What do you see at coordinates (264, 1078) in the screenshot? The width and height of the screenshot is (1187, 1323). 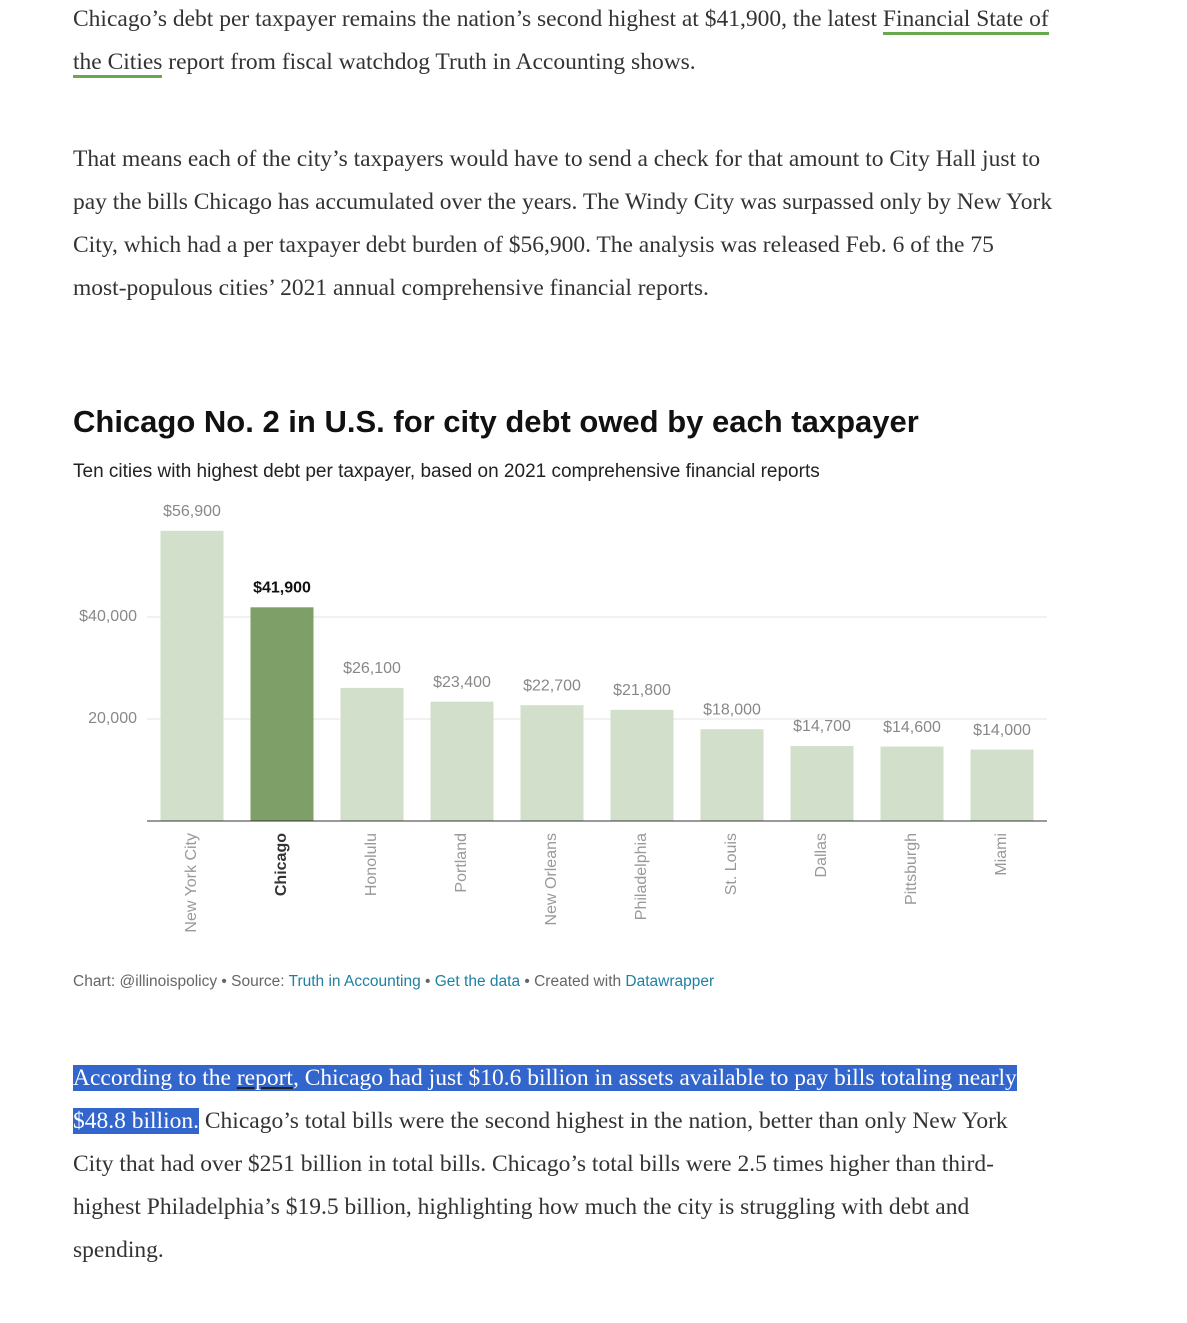 I see `link: report` at bounding box center [264, 1078].